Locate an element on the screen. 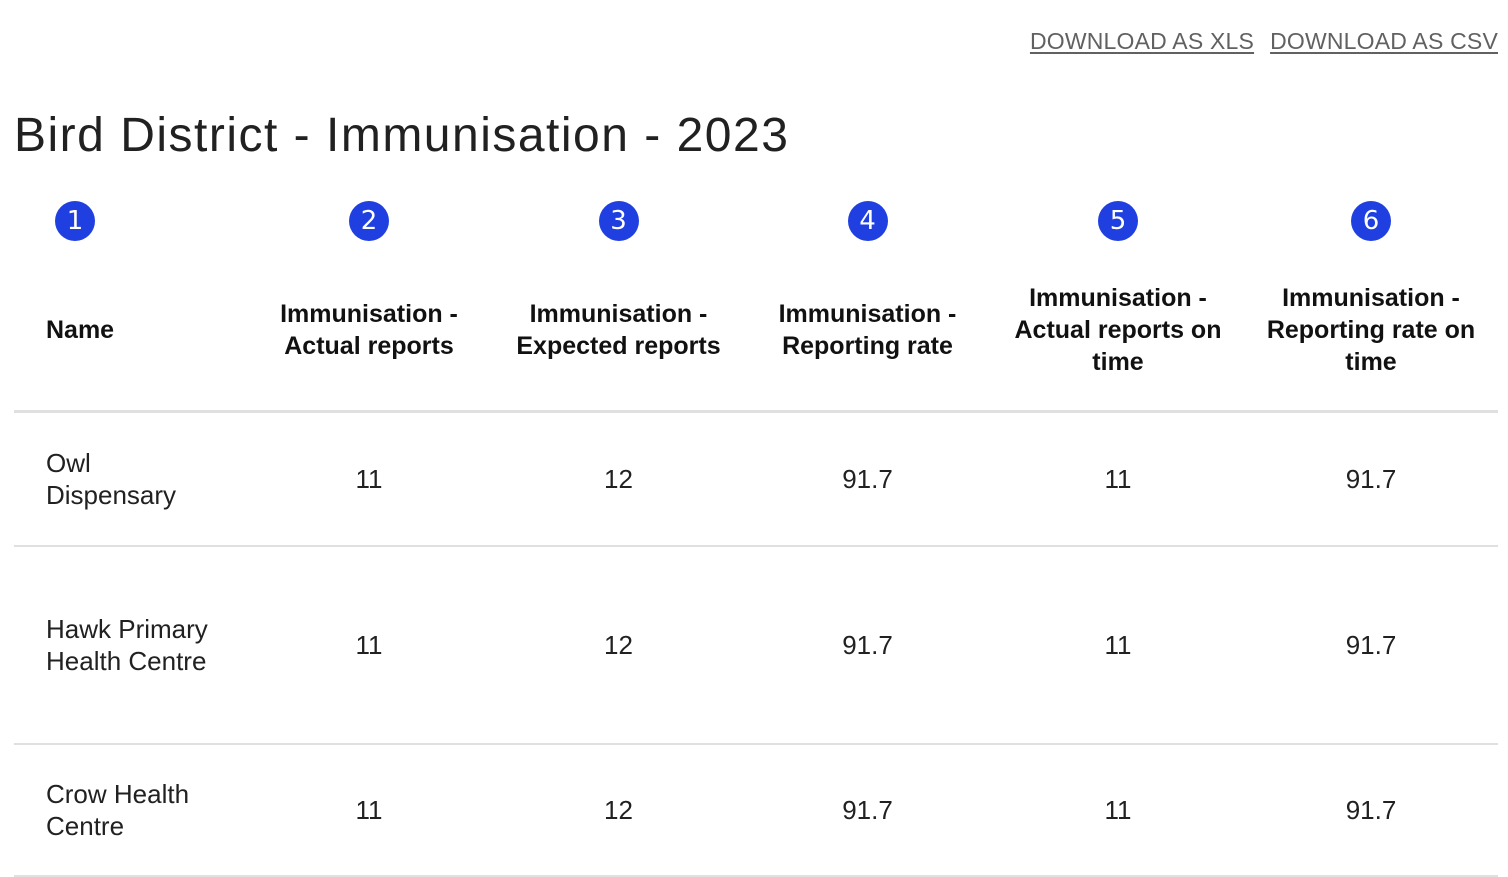 This screenshot has height=877, width=1508. table-row: Crow Health Centre 11 12 91.7 11 91.7 is located at coordinates (756, 810).